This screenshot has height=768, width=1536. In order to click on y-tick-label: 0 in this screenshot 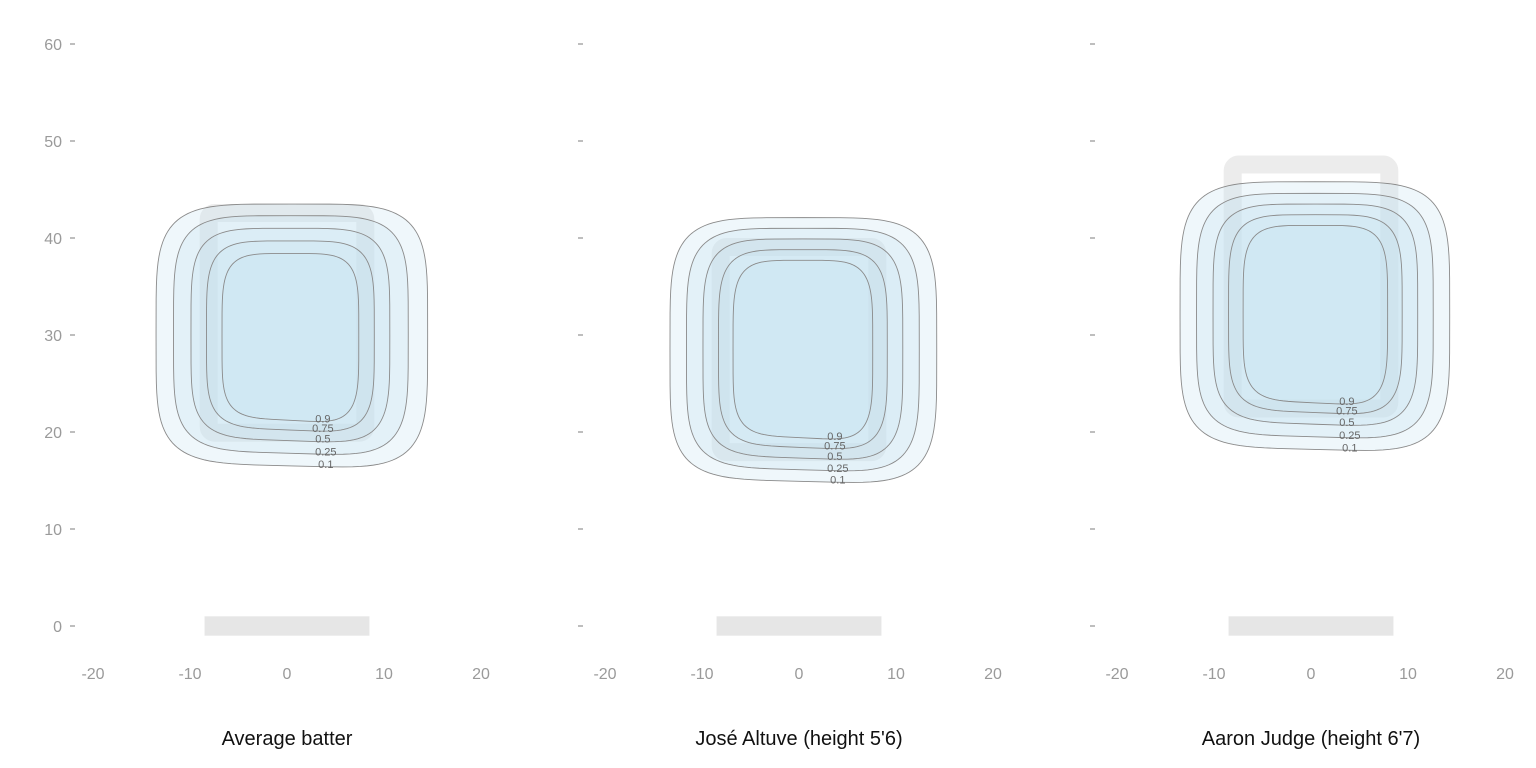, I will do `click(57, 627)`.